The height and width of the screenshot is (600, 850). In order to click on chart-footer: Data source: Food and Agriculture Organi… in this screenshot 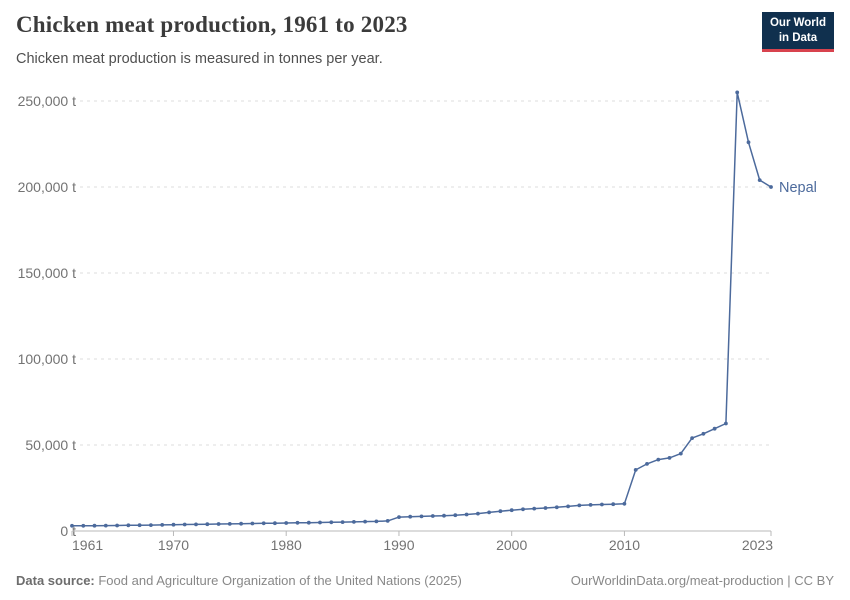, I will do `click(425, 580)`.